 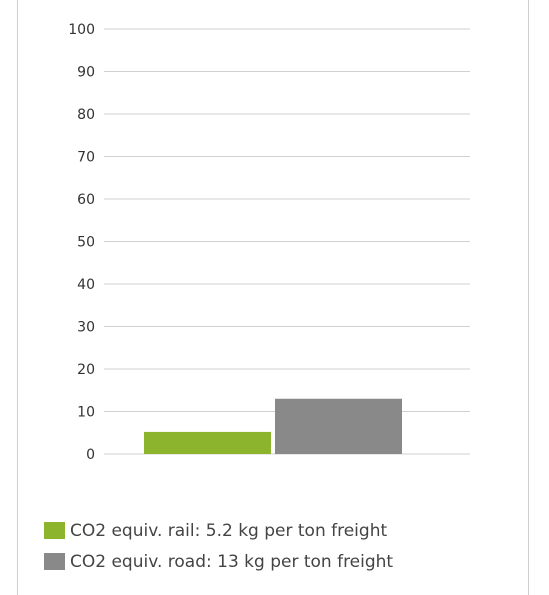 What do you see at coordinates (86, 285) in the screenshot?
I see `y-tick-label-40: 40` at bounding box center [86, 285].